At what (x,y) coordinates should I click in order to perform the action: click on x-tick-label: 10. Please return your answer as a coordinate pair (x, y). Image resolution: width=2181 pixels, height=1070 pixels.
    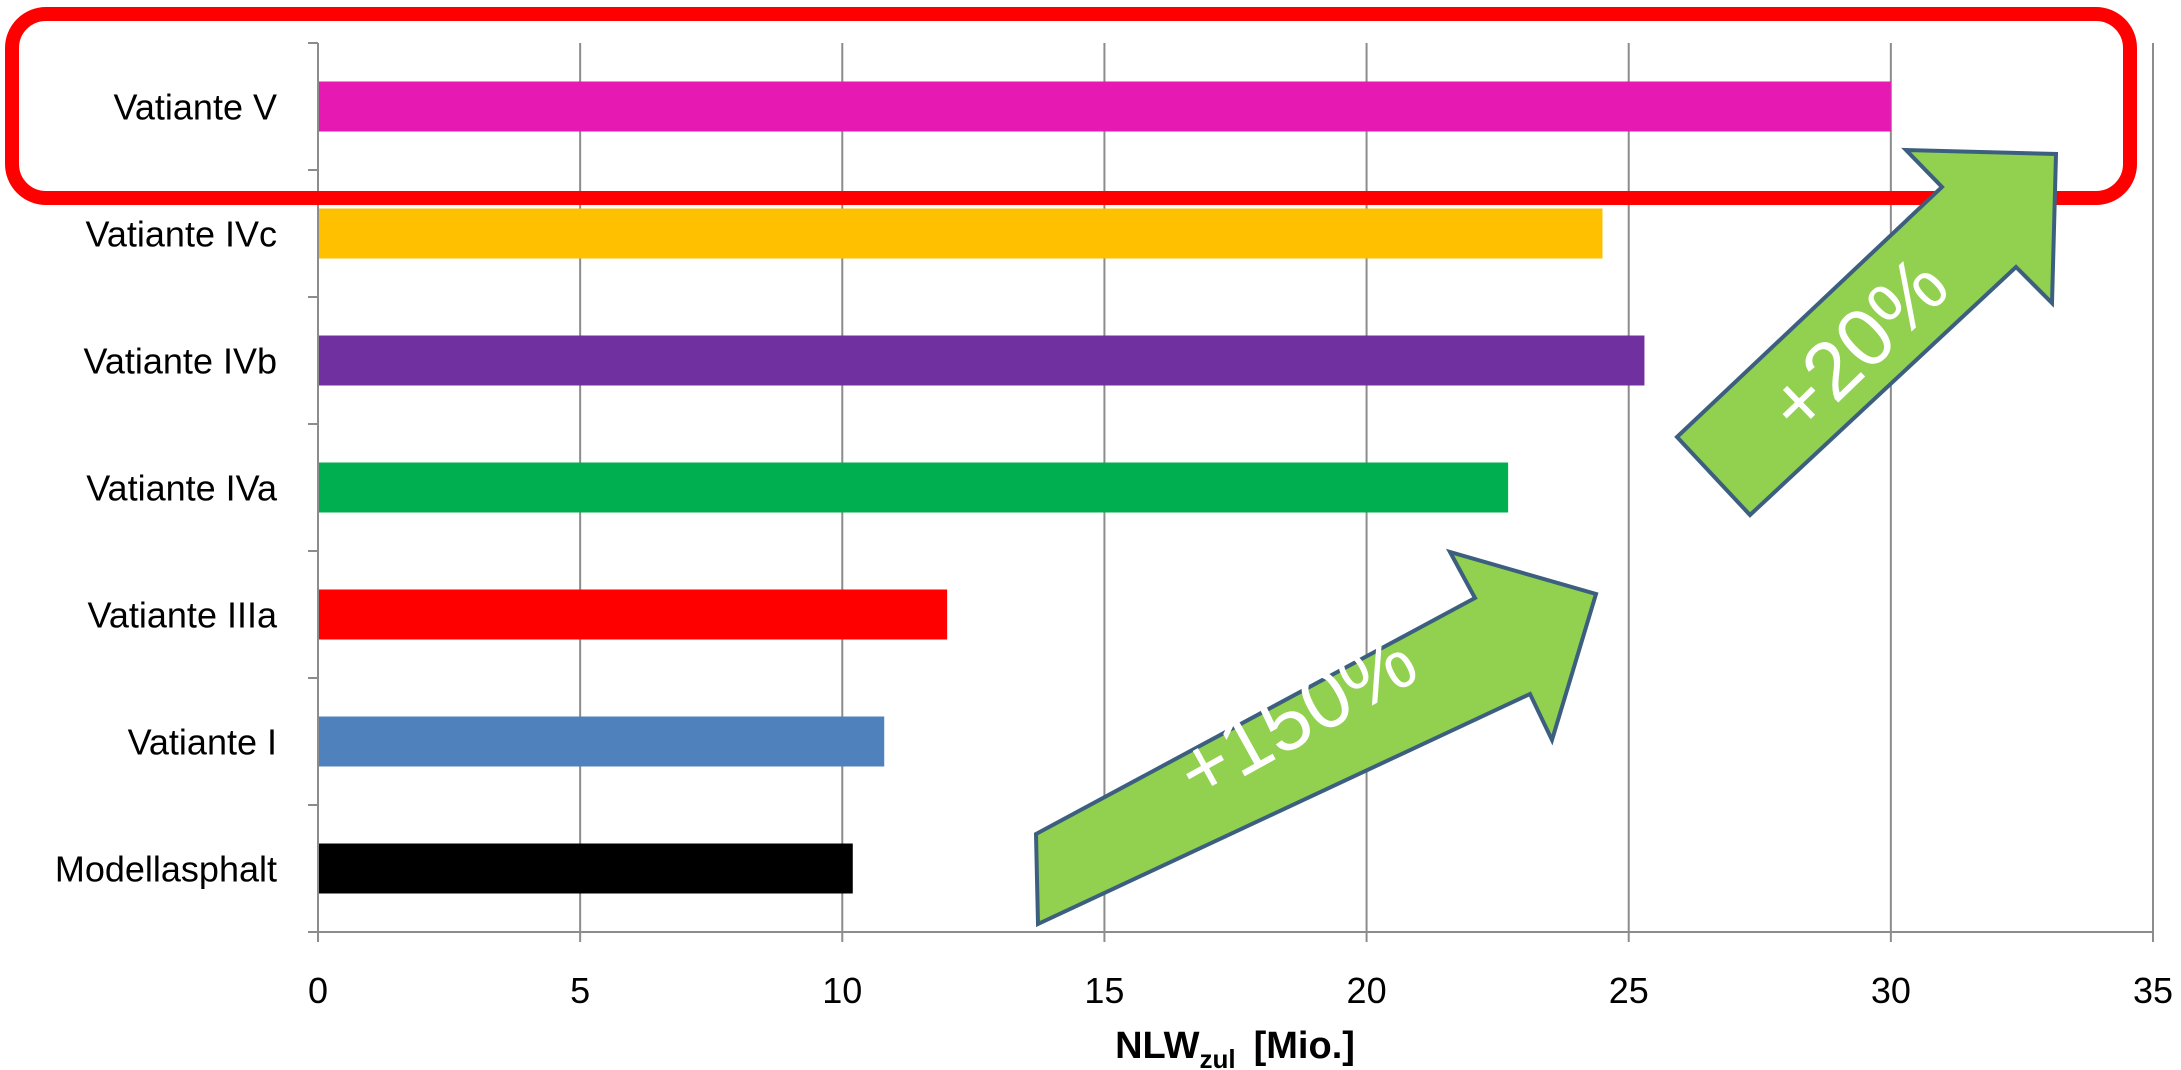
    Looking at the image, I should click on (842, 990).